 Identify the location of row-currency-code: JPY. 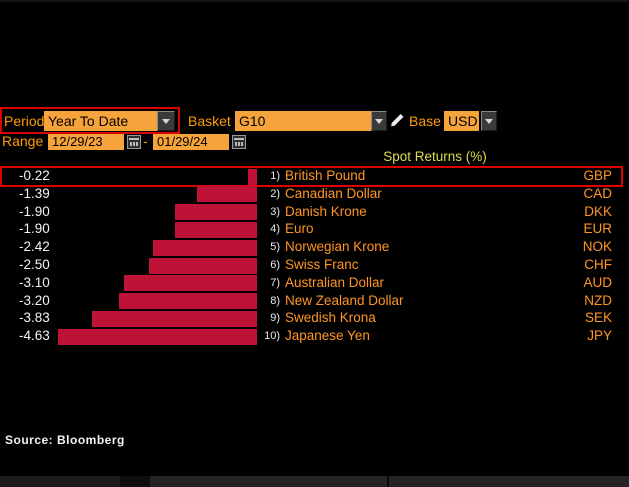
(599, 336).